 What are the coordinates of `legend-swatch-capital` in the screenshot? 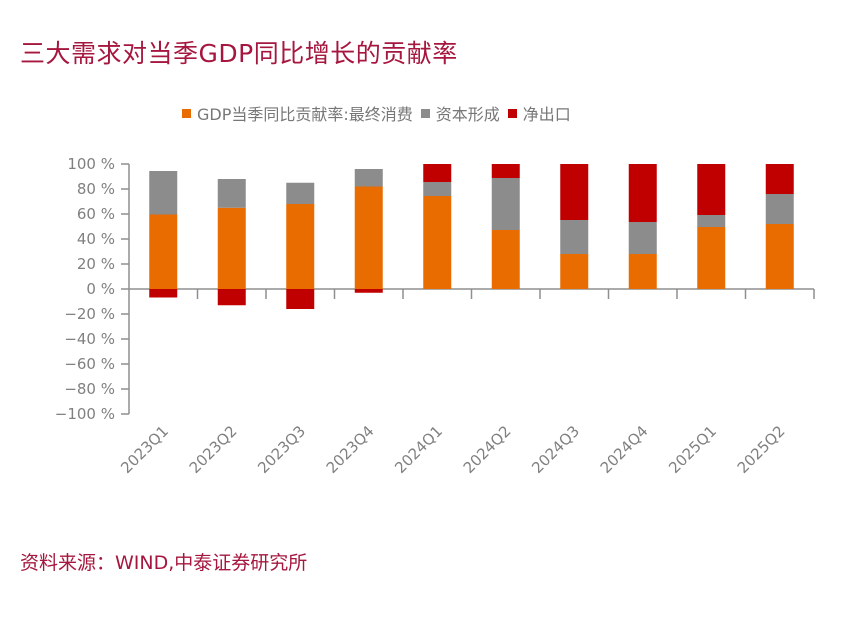 It's located at (425, 113).